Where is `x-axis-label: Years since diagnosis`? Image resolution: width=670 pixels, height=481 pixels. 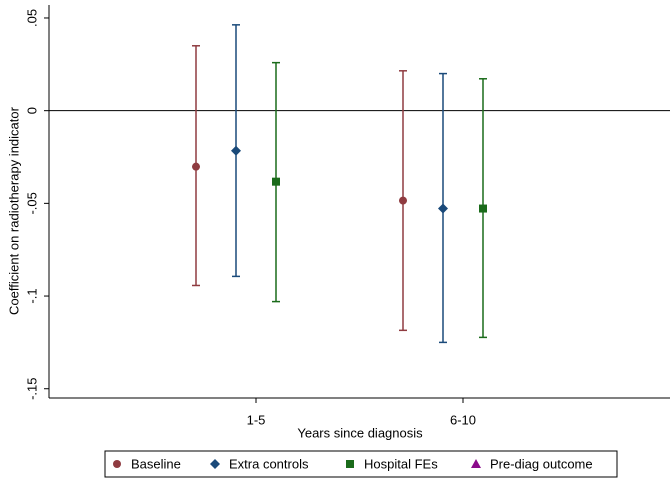 x-axis-label: Years since diagnosis is located at coordinates (360, 432).